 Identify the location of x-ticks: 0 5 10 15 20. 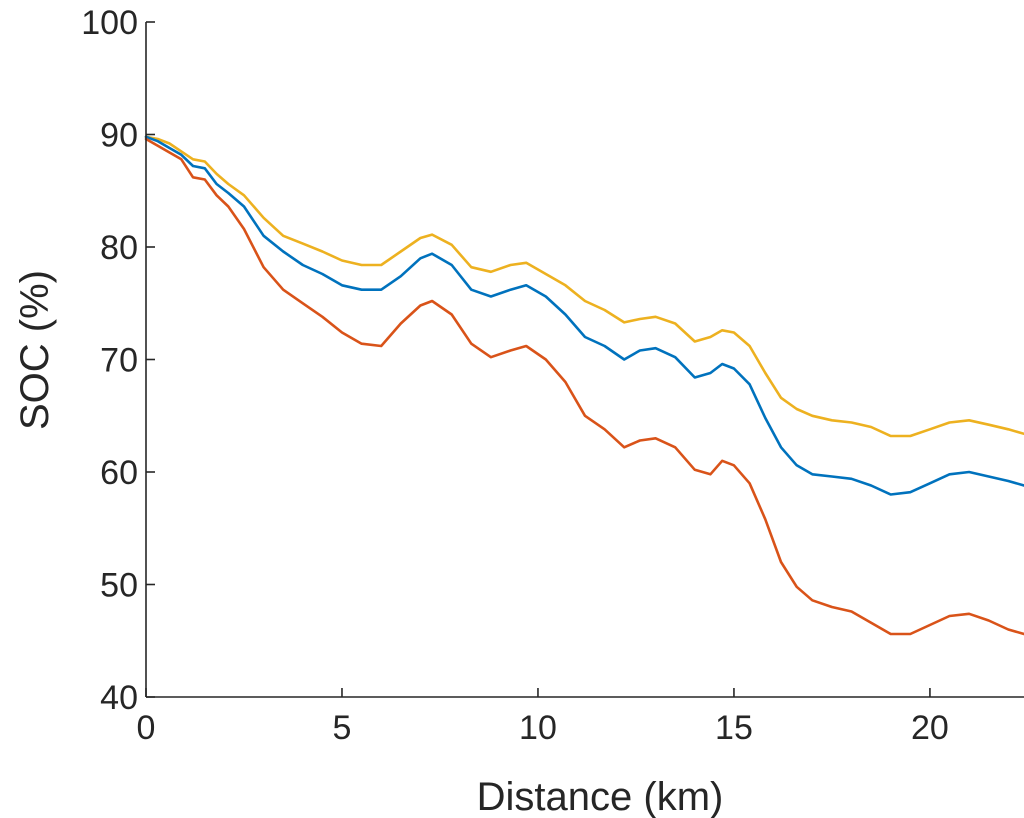
(543, 717).